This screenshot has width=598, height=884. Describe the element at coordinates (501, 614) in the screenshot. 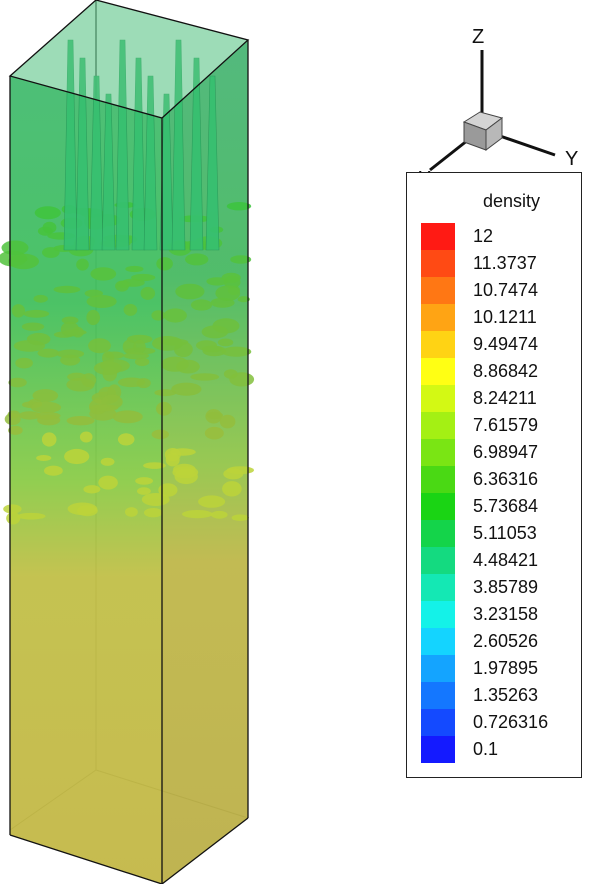

I see `legend-row: 3.23158` at that location.